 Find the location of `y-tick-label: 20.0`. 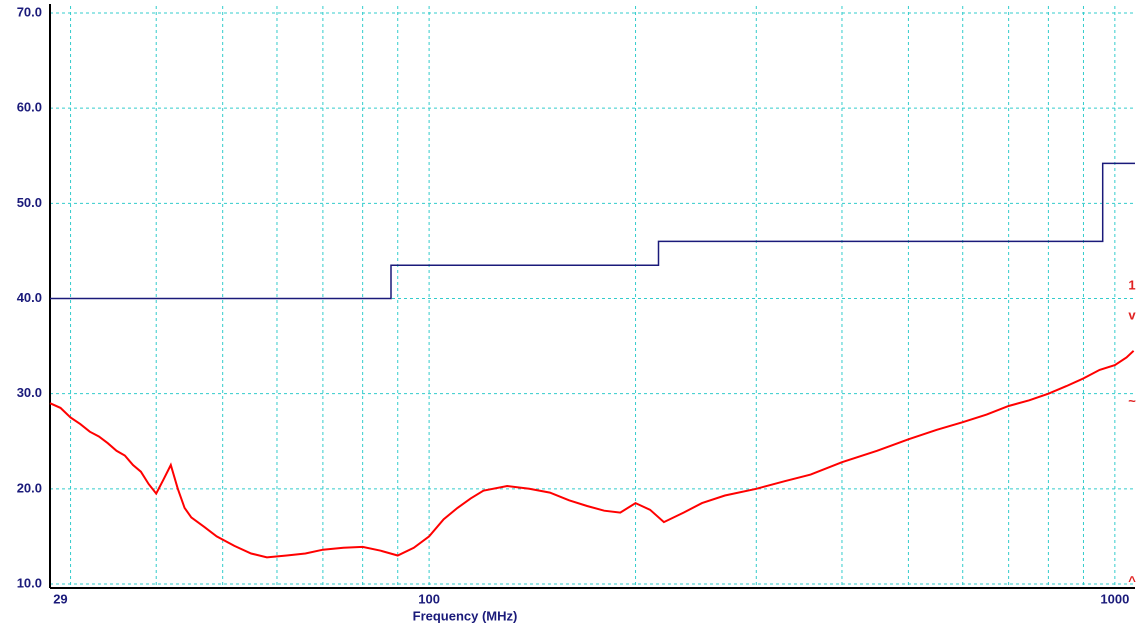

y-tick-label: 20.0 is located at coordinates (29, 487).